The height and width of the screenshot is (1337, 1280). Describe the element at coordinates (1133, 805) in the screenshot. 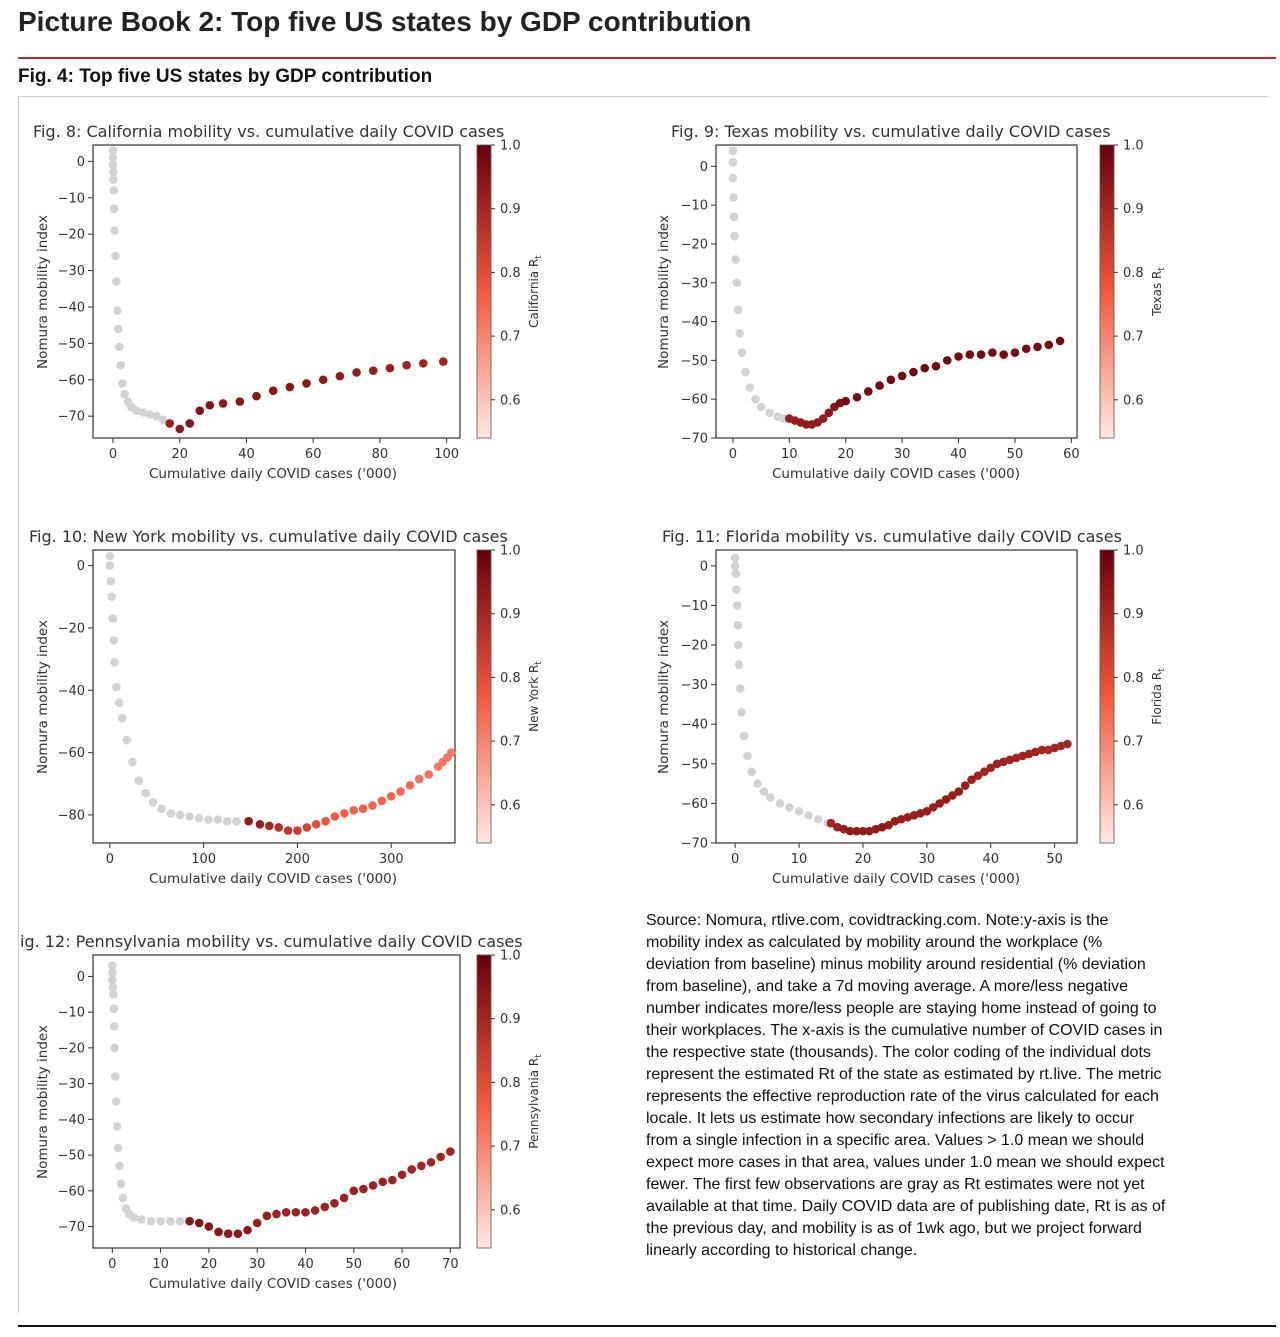

I see `colorbar-tick-label: 0.6` at that location.